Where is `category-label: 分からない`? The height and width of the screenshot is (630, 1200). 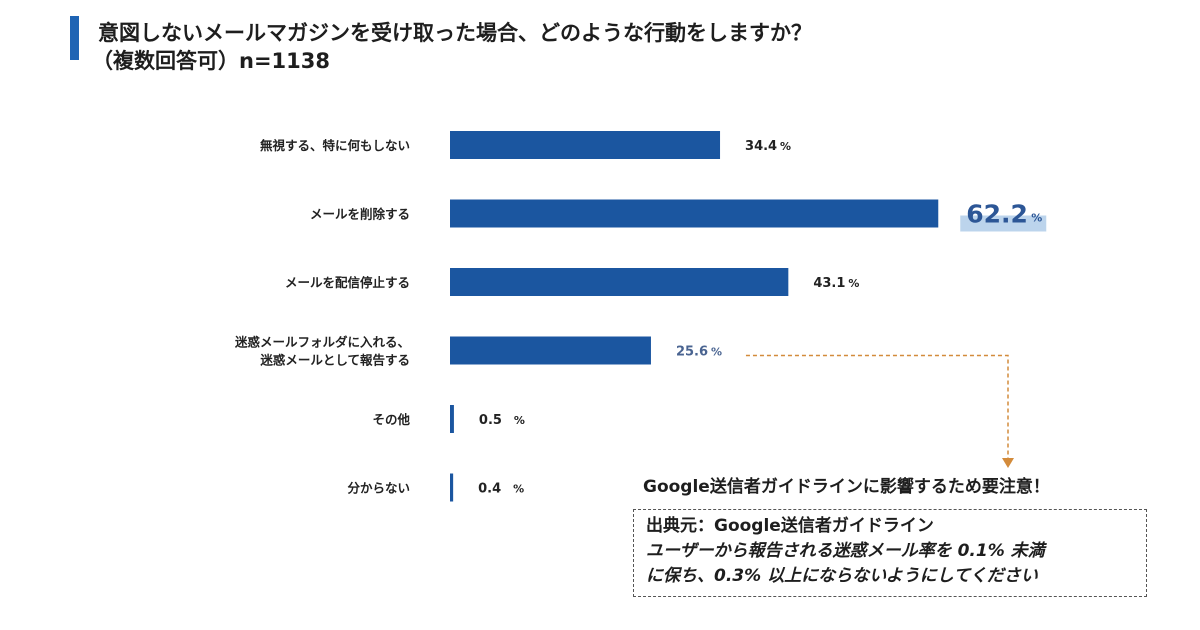
category-label: 分からない is located at coordinates (378, 488).